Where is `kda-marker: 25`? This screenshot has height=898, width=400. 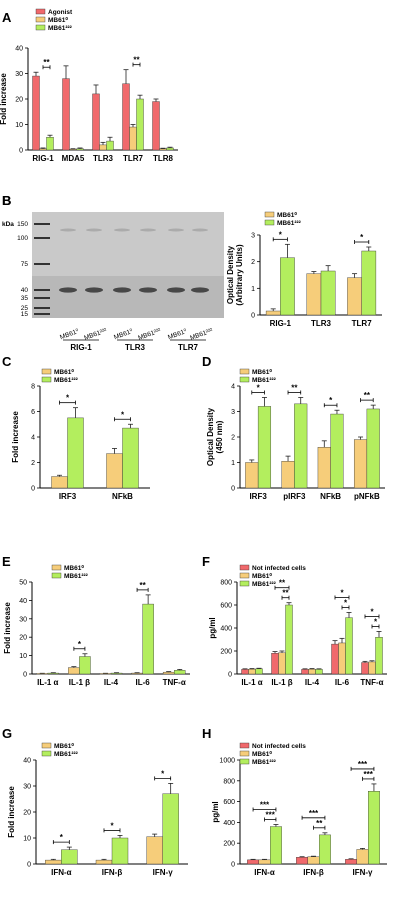
kda-marker: 25 is located at coordinates (25, 308).